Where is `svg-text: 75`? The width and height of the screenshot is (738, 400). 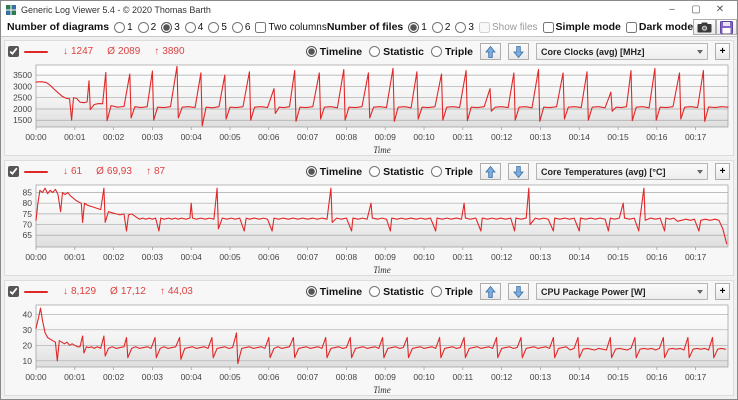 svg-text: 75 is located at coordinates (28, 214).